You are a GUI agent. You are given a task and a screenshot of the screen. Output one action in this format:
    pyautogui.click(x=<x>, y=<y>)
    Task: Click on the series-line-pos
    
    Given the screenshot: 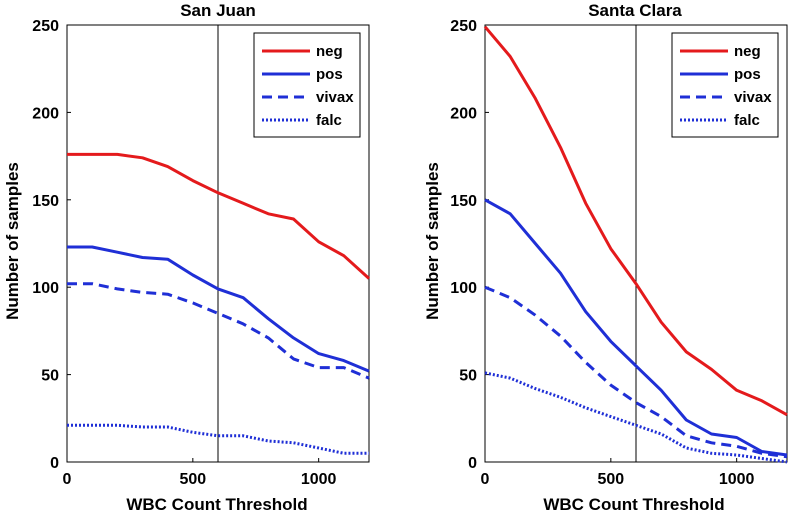 What is the action you would take?
    pyautogui.click(x=218, y=309)
    